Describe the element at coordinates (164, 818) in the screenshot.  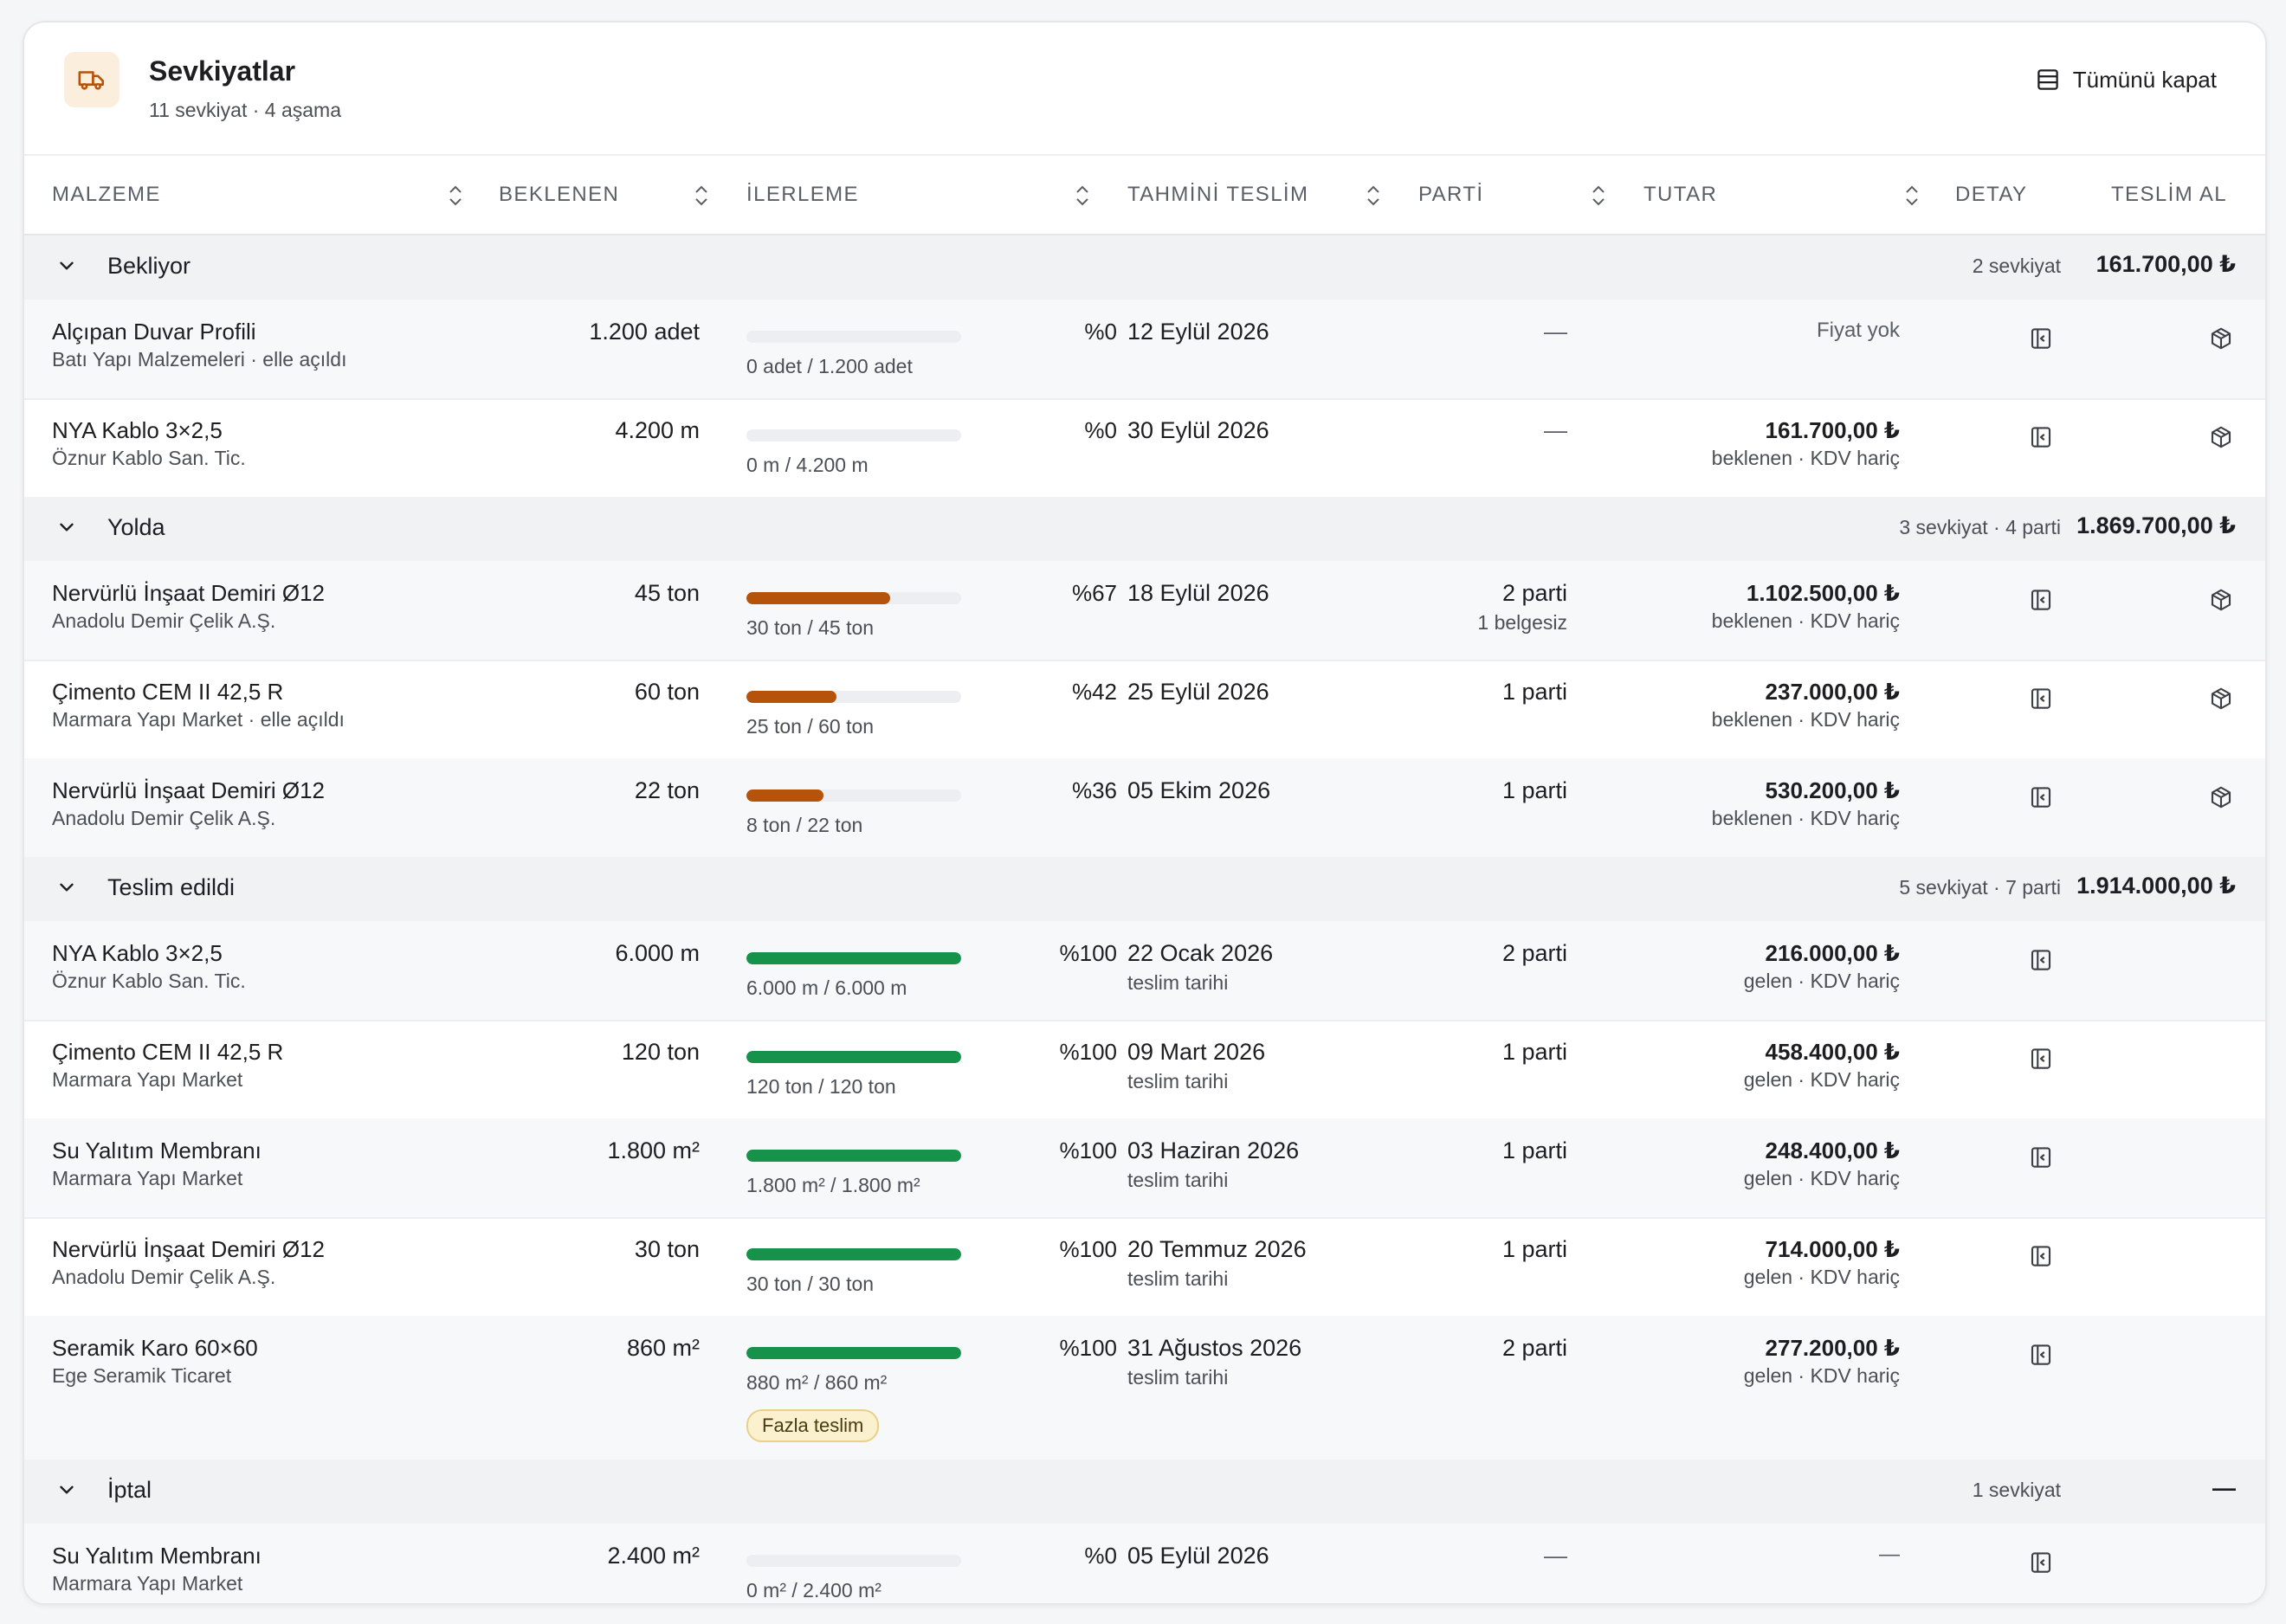
I see `supplier-name: Anadolu Demir Çelik A.Ş.` at that location.